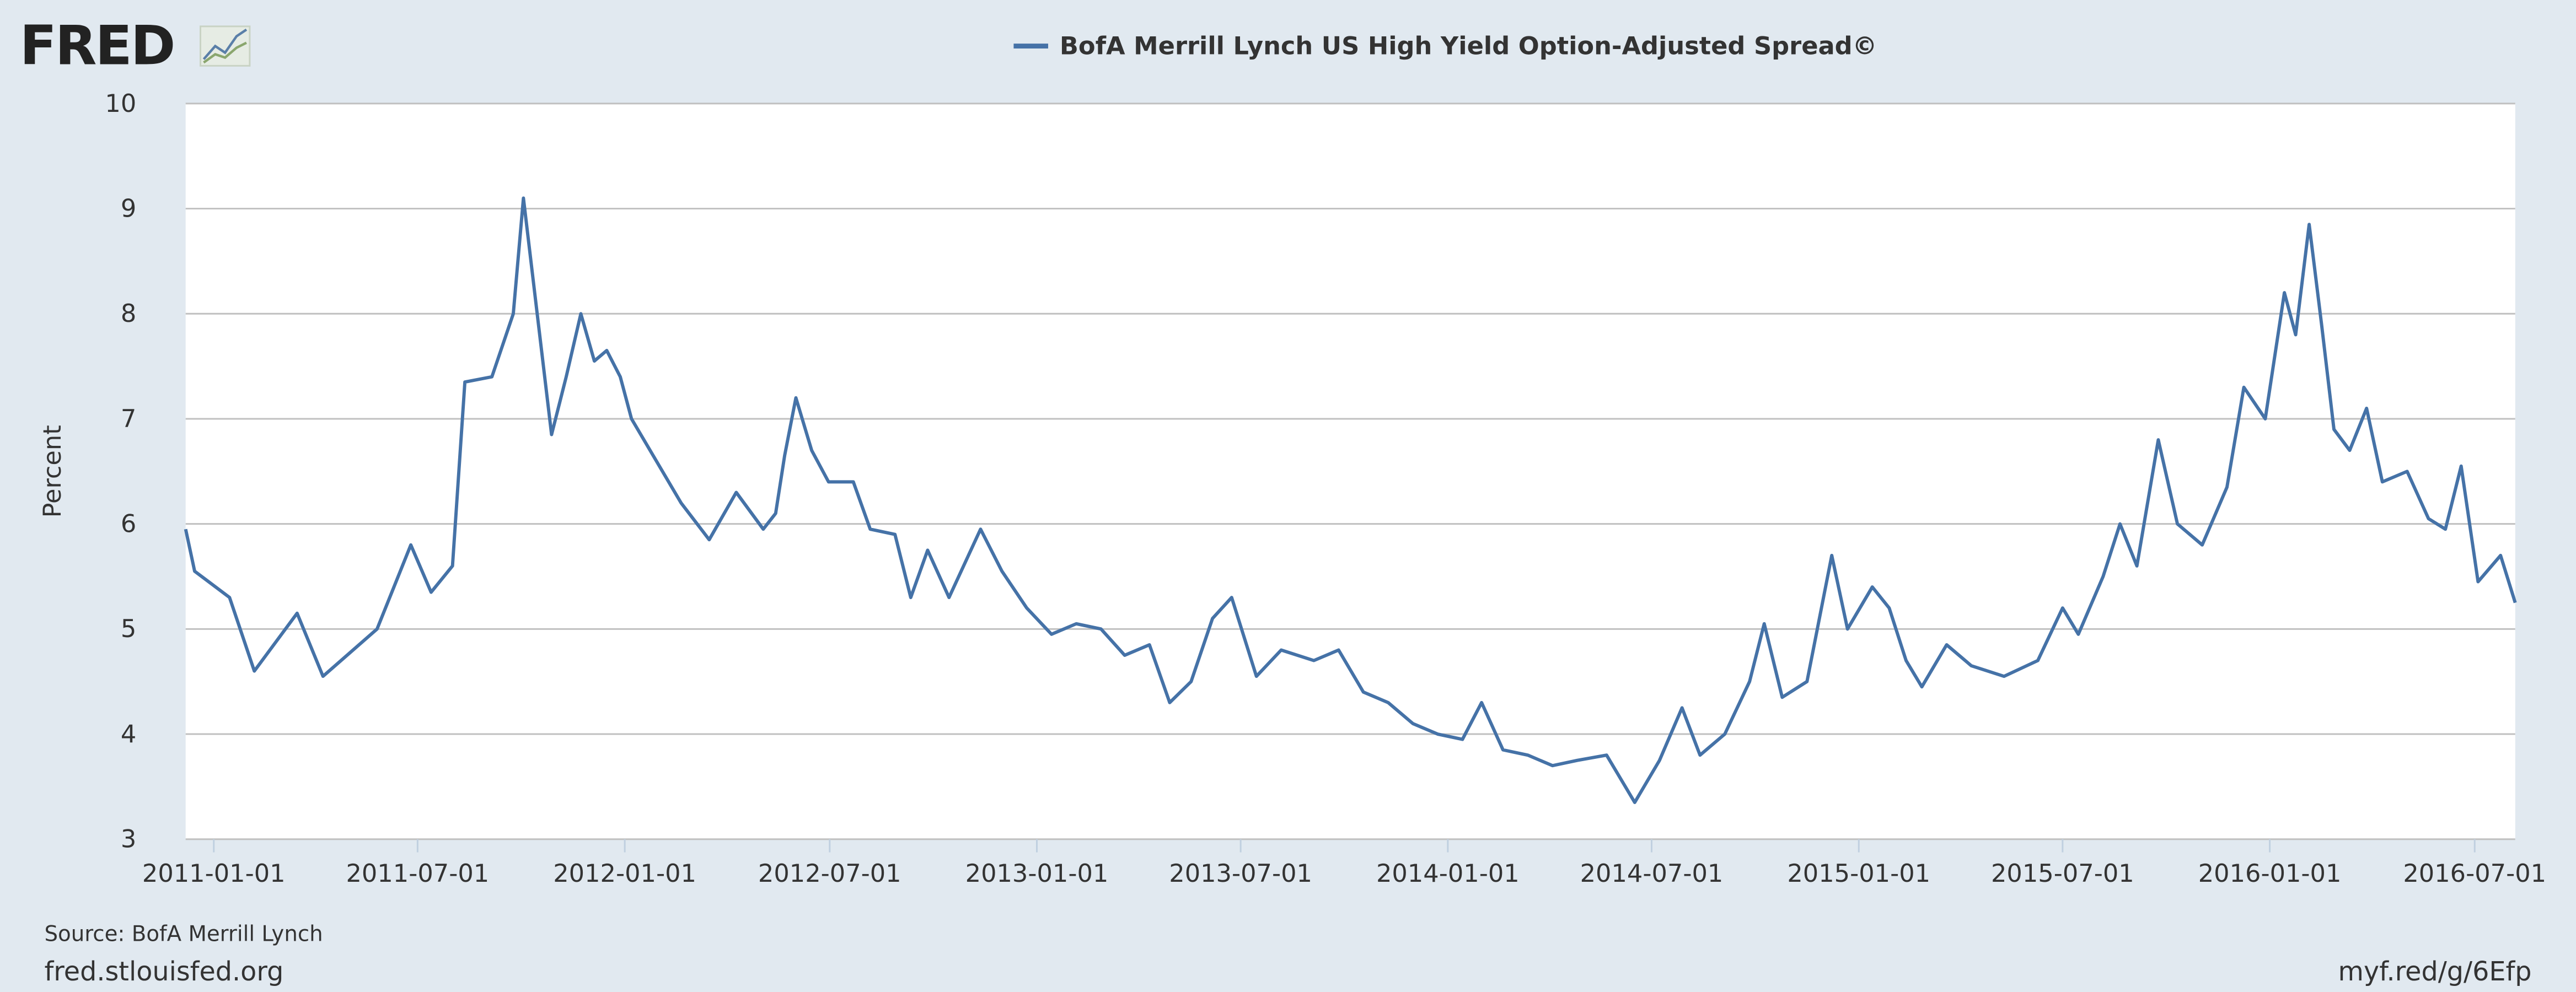  Describe the element at coordinates (52, 471) in the screenshot. I see `y-axis-label: Percent` at that location.